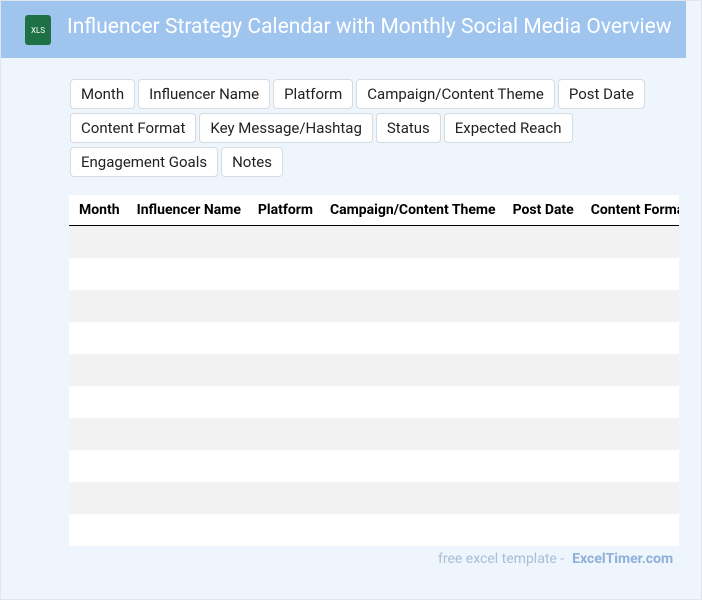 This screenshot has width=702, height=600. Describe the element at coordinates (284, 210) in the screenshot. I see `column-header: Platform` at that location.